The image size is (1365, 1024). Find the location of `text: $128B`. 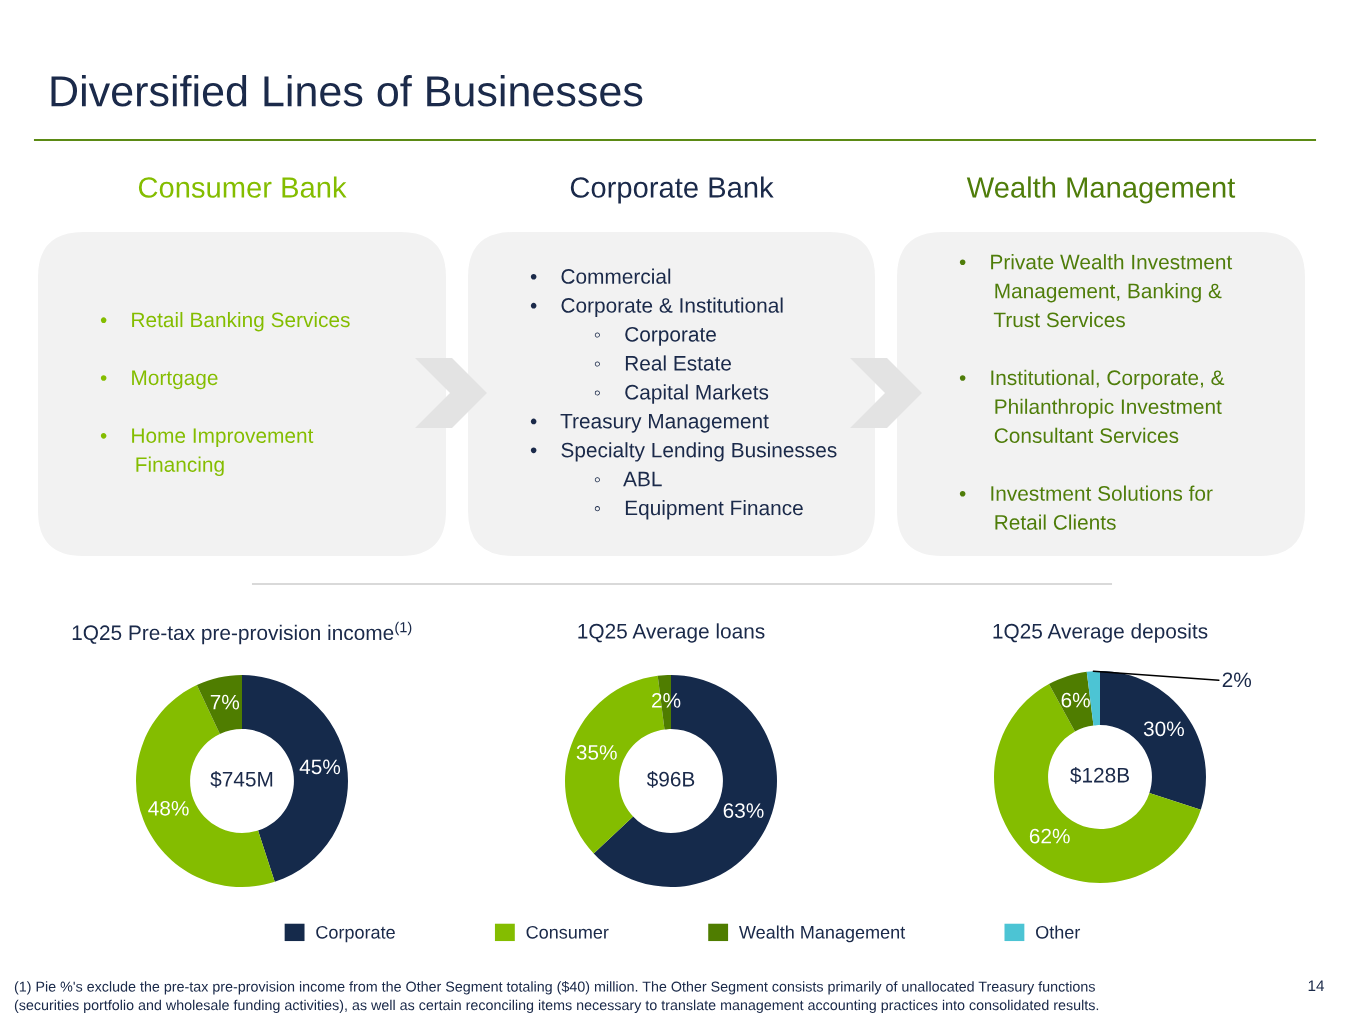

text: $128B is located at coordinates (1100, 775).